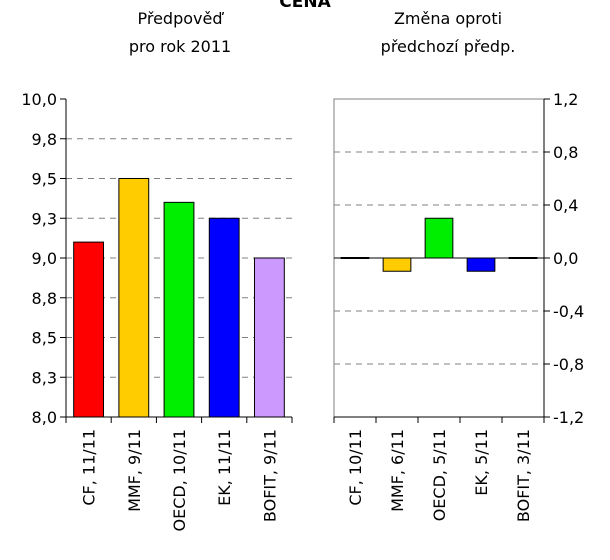 The image size is (610, 560). What do you see at coordinates (448, 46) in the screenshot?
I see `panel-subtitle-line: předchozí předp.` at bounding box center [448, 46].